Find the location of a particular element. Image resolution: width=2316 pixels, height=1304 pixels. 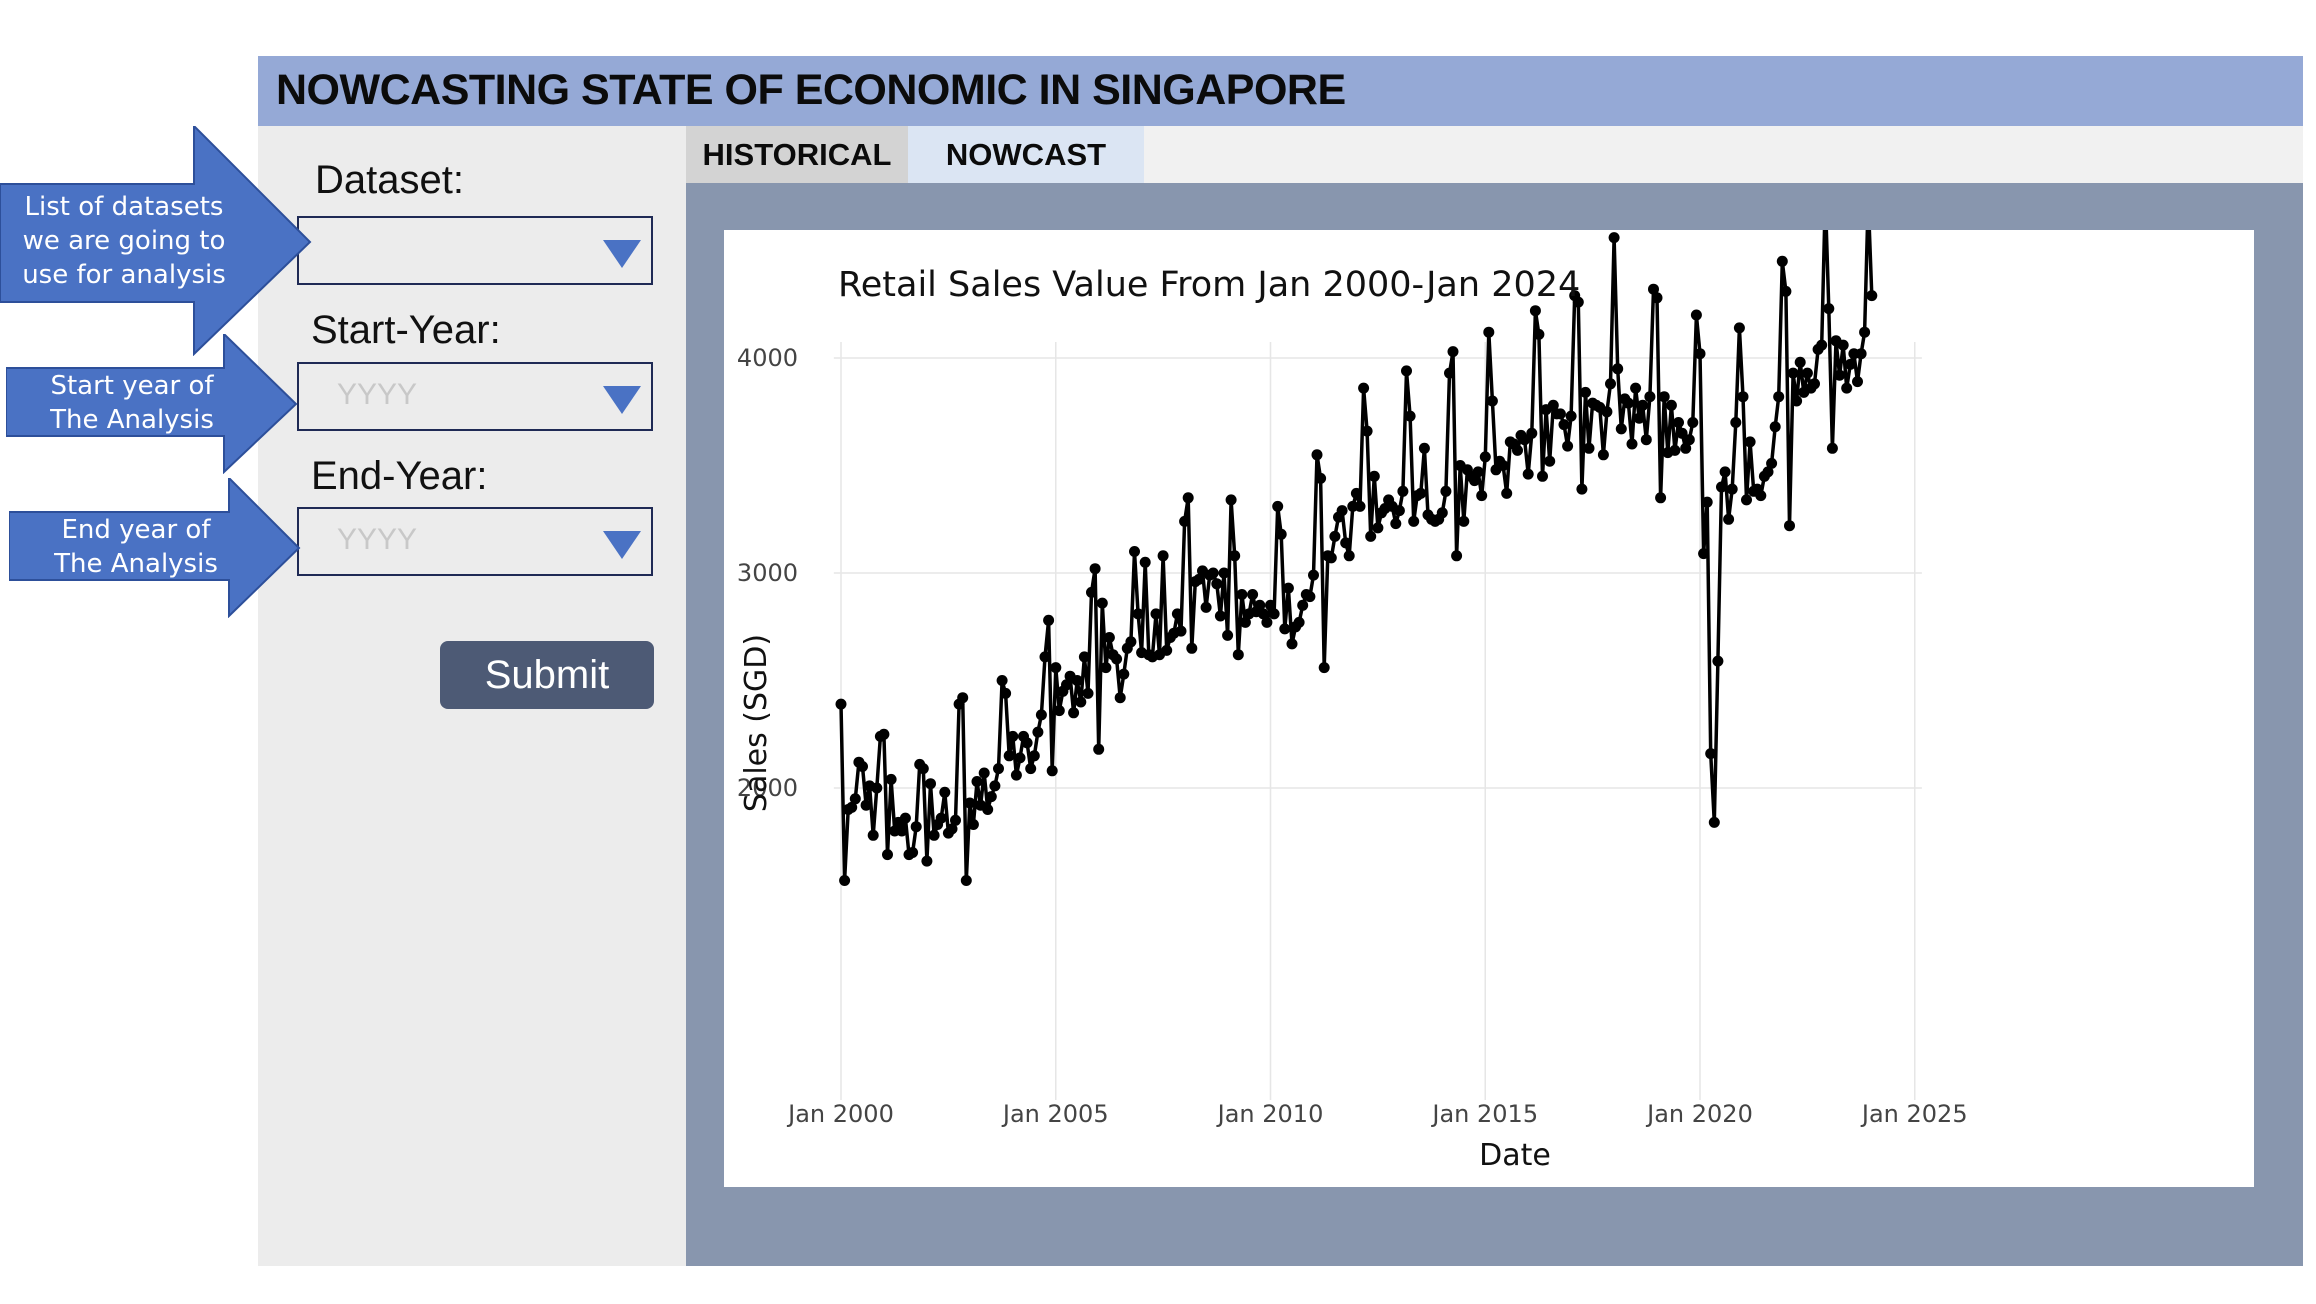

start-year-placeholder: YYYY is located at coordinates (377, 394).